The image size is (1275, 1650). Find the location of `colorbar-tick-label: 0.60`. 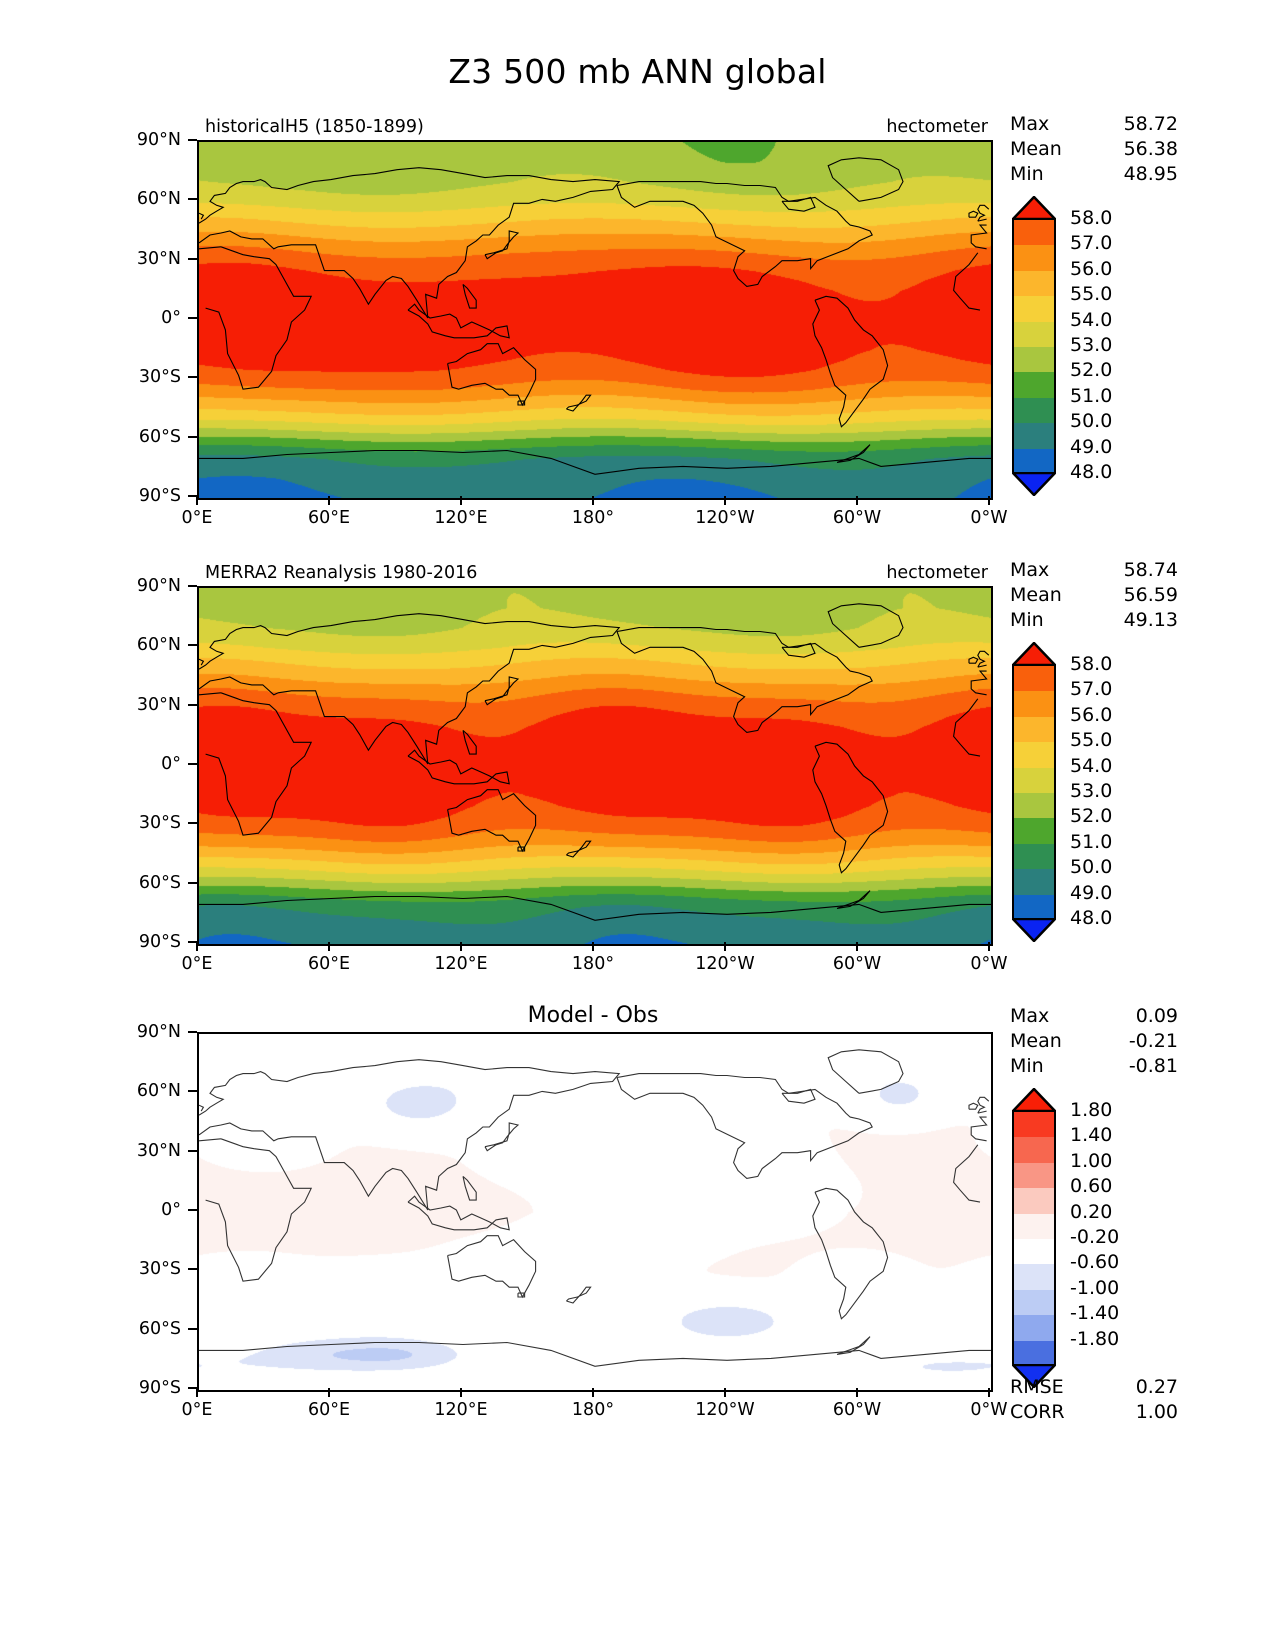

colorbar-tick-label: 0.60 is located at coordinates (1091, 1186).